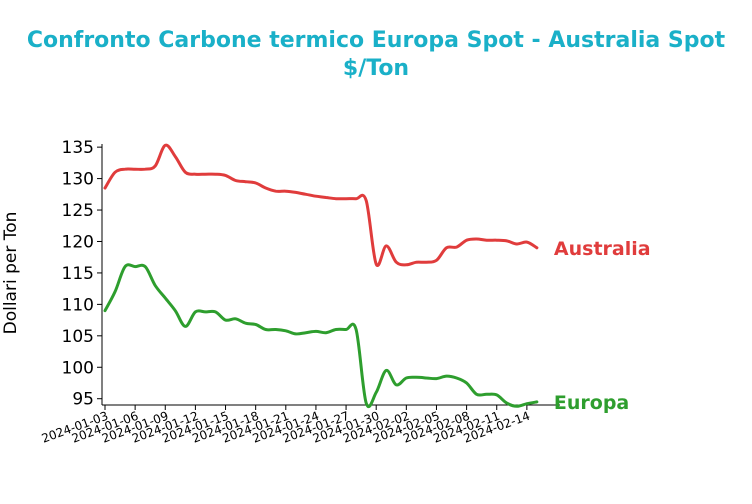  I want to click on series-line-australia, so click(321, 205).